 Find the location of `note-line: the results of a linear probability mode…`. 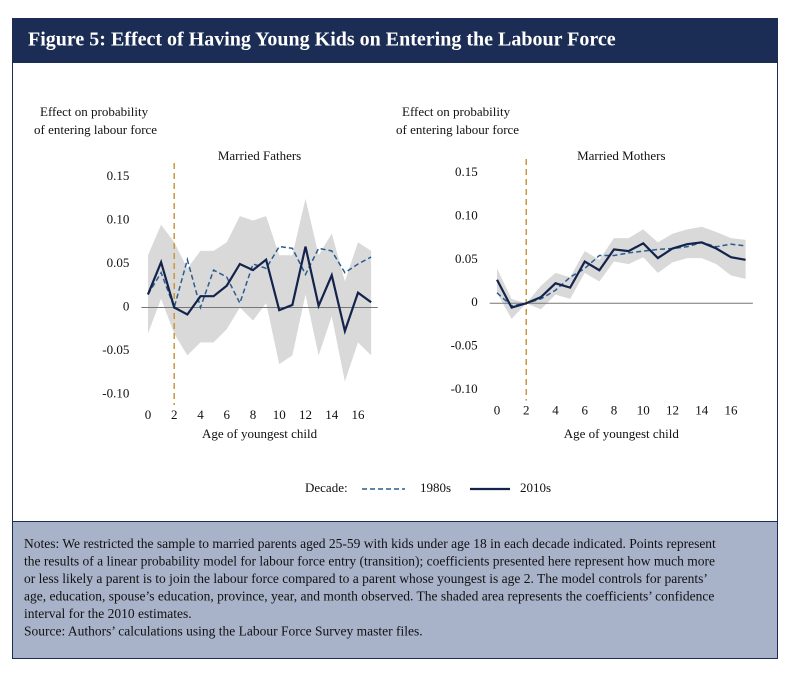

note-line: the results of a linear probability mode… is located at coordinates (369, 561).